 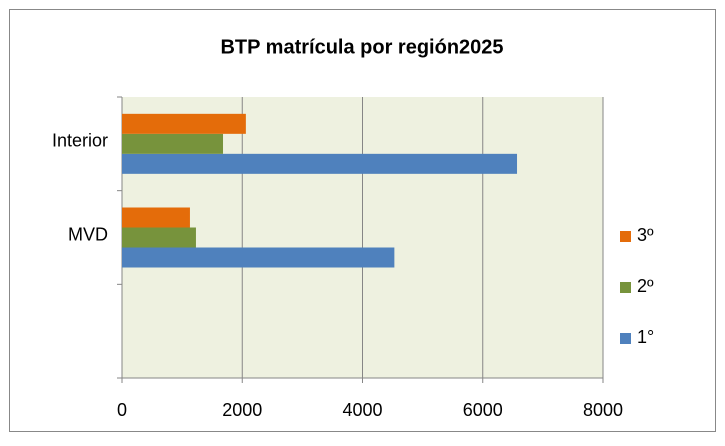 What do you see at coordinates (362, 410) in the screenshot?
I see `x-tick-label: 4000` at bounding box center [362, 410].